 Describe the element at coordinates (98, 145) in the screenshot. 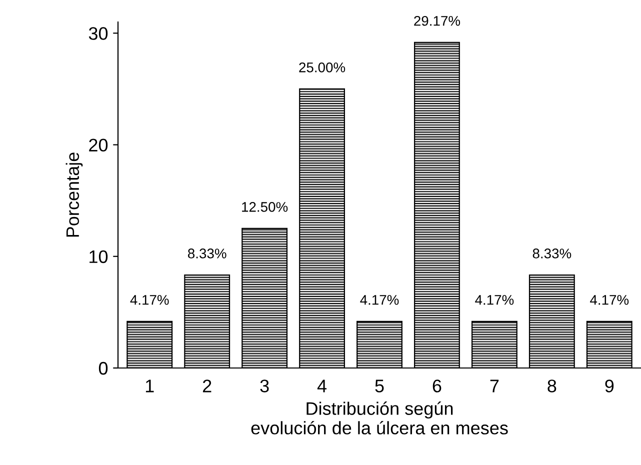

I see `y-tick-label: 20` at that location.